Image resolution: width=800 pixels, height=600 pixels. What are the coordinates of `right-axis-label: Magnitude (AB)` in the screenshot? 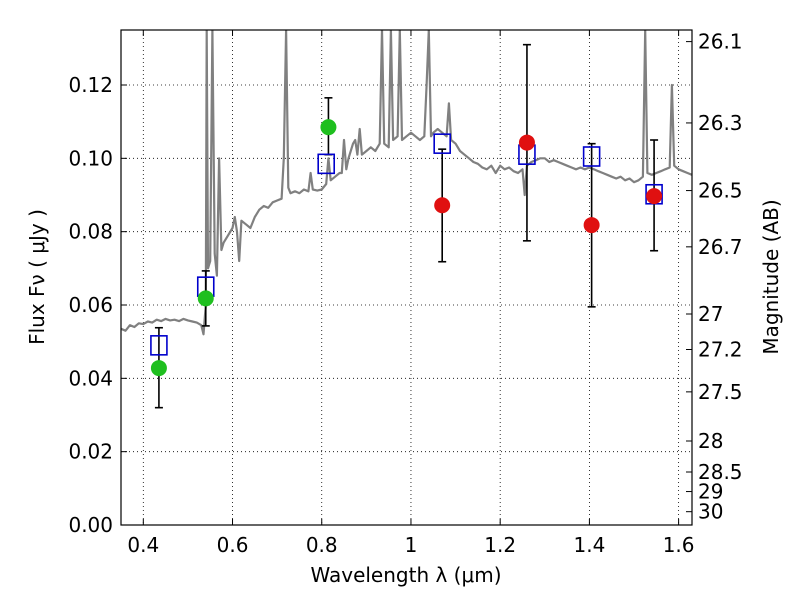 It's located at (771, 276).